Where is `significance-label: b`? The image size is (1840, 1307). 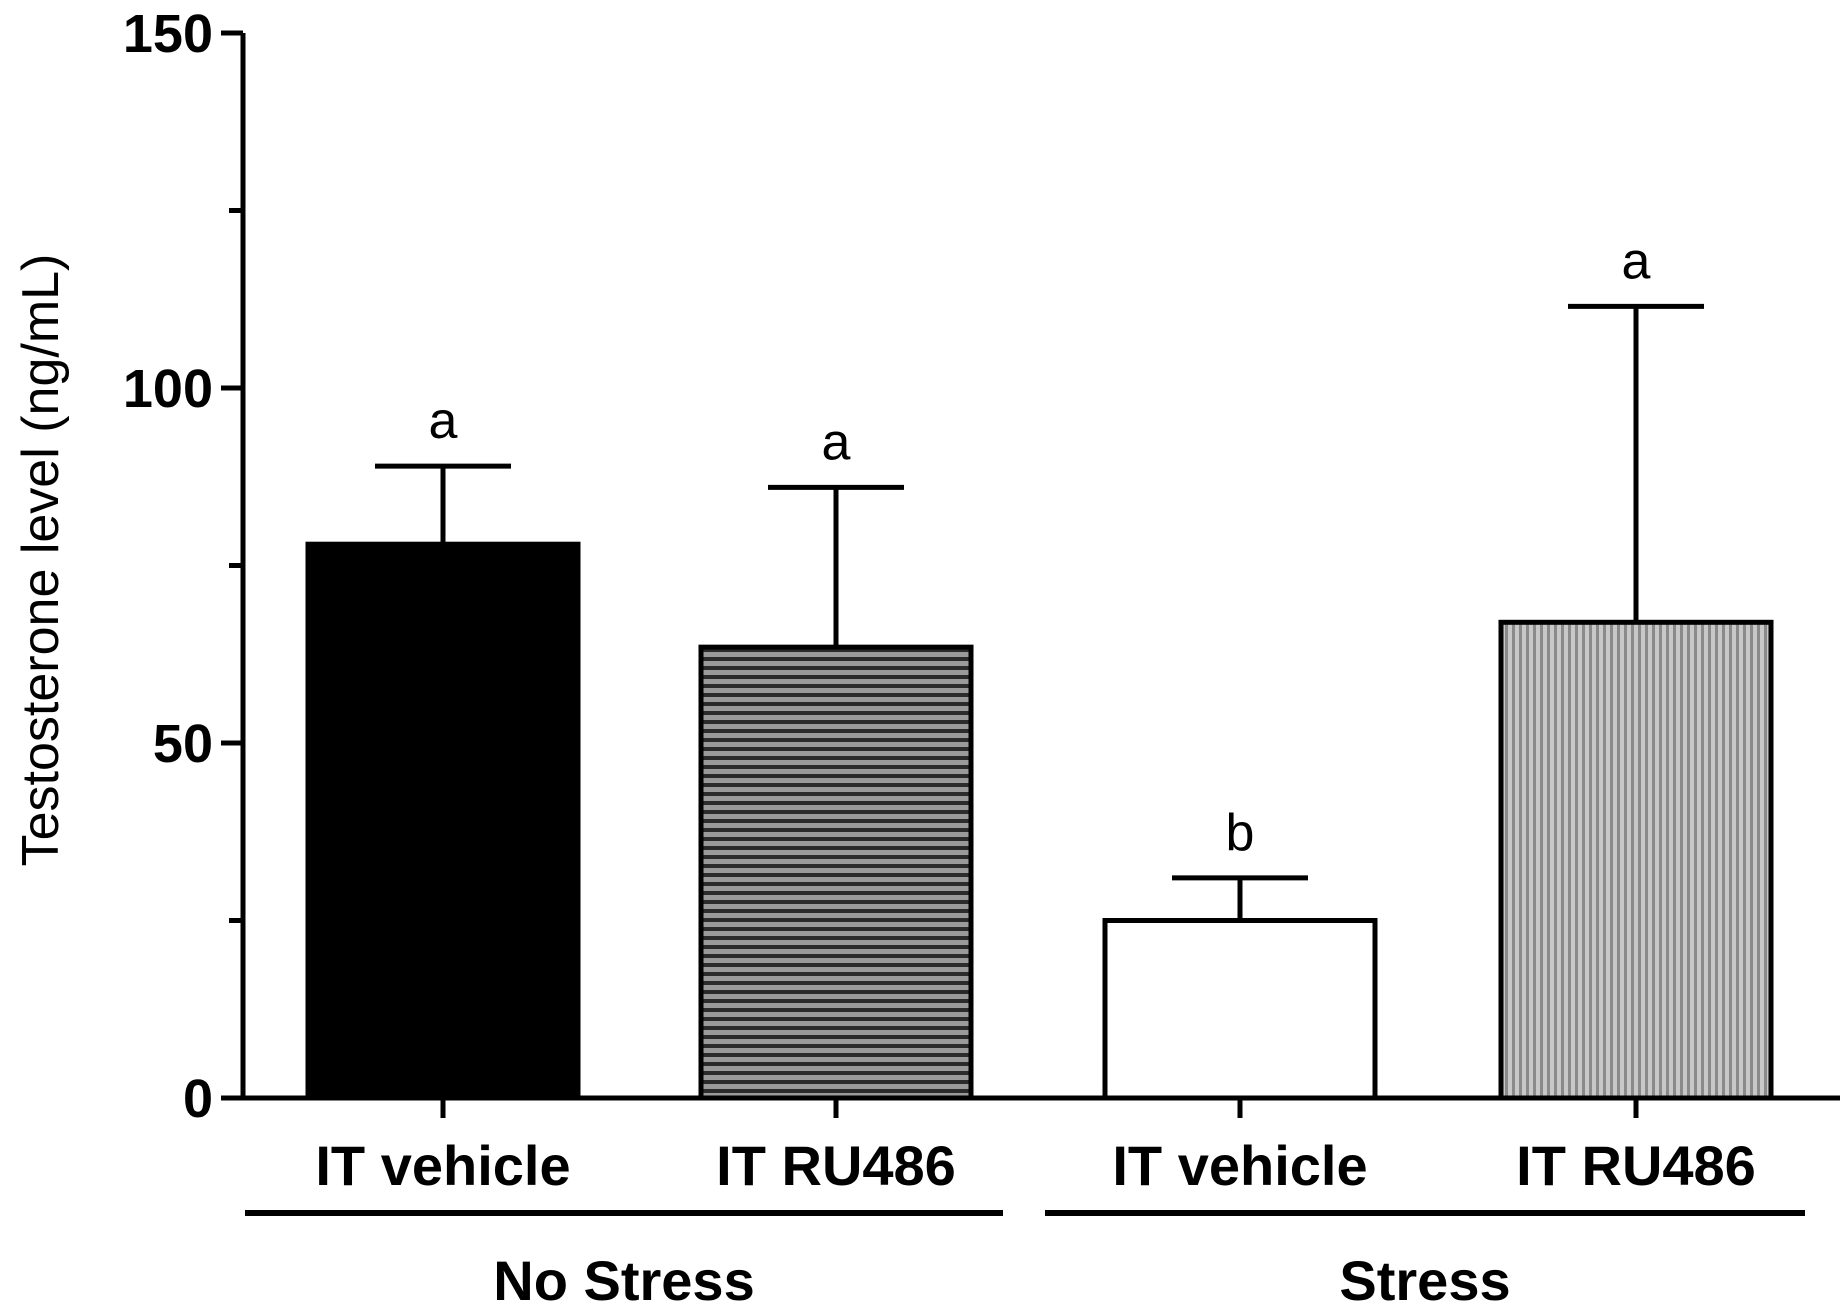 significance-label: b is located at coordinates (1240, 833).